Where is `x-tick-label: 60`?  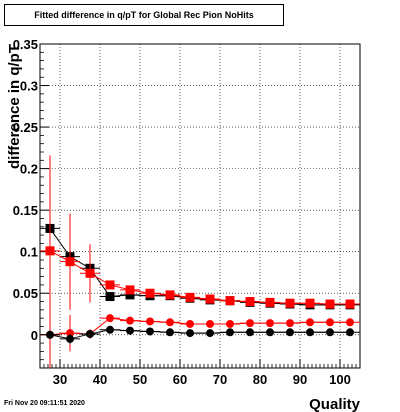
x-tick-label: 60 is located at coordinates (180, 379).